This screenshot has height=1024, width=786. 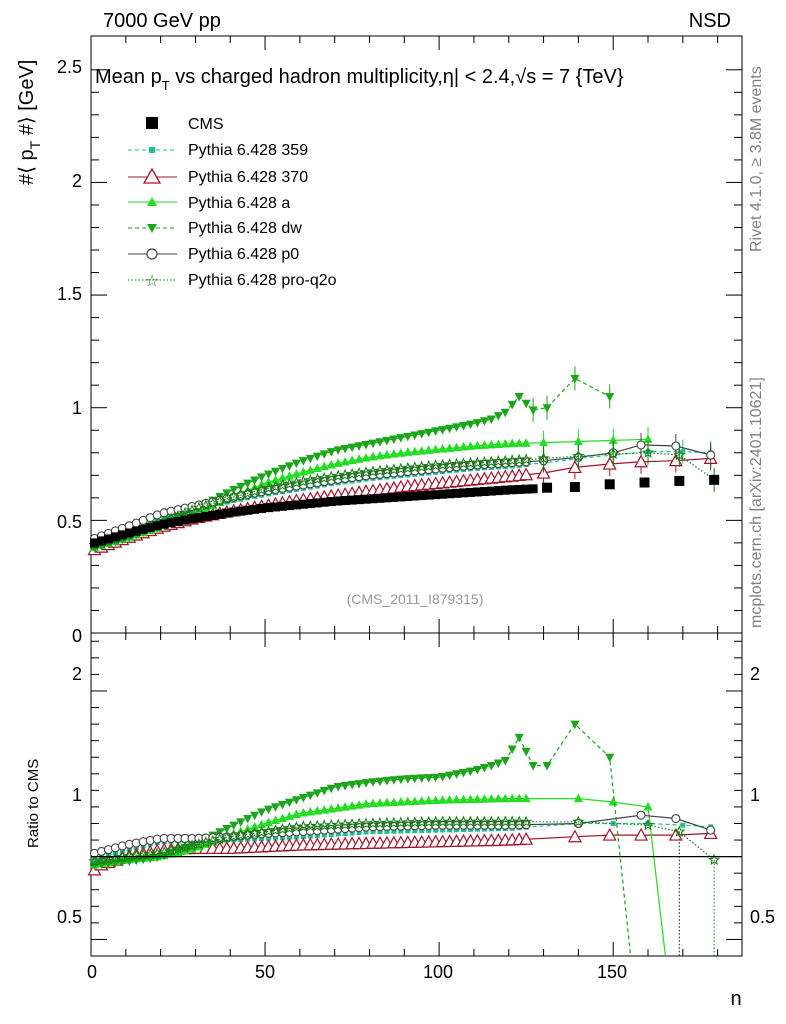 I want to click on ratio-point-p370, so click(x=609, y=834).